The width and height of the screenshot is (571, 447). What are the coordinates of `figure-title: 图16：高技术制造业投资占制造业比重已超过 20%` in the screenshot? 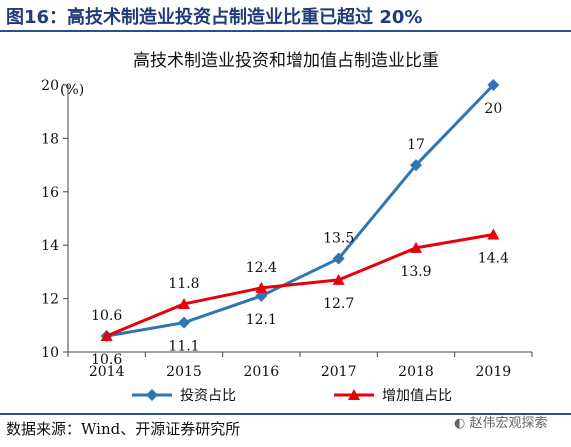 It's located at (214, 17).